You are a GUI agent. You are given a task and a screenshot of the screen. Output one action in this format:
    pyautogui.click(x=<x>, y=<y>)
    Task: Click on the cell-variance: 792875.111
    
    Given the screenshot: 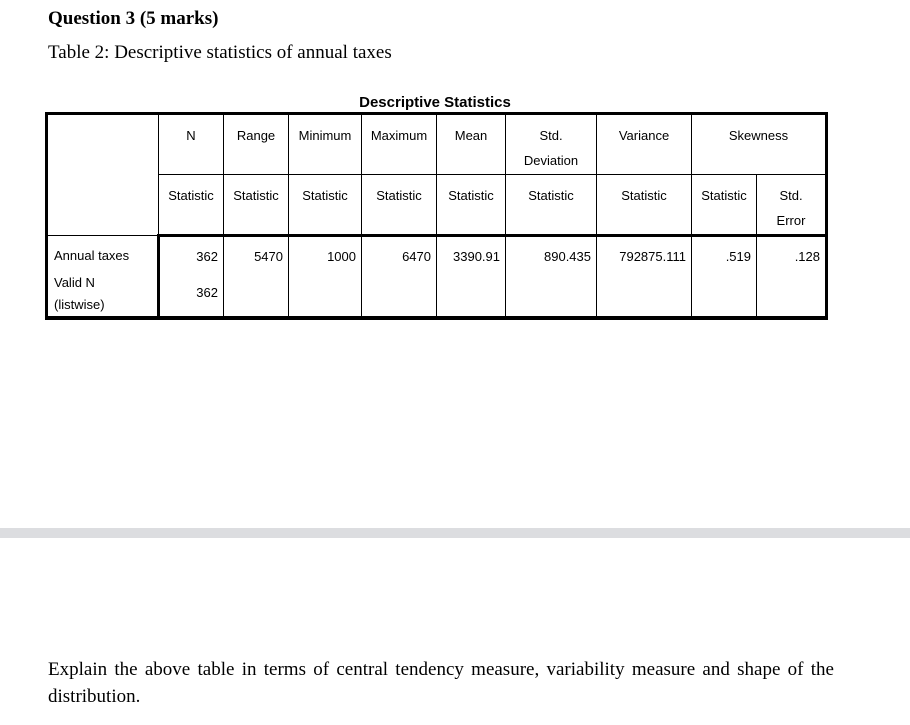 What is the action you would take?
    pyautogui.click(x=644, y=252)
    